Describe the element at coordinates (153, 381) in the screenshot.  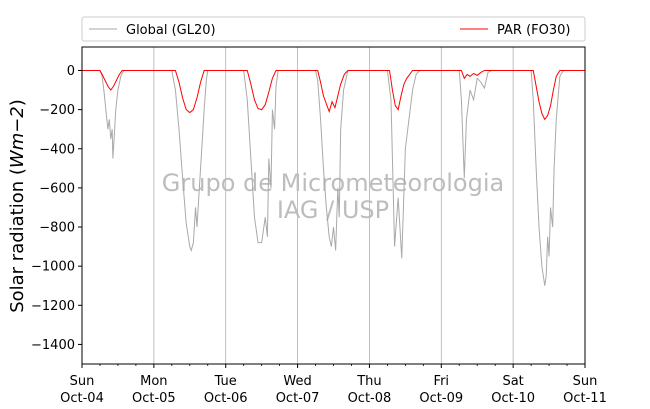
I see `x-tick-label-day: Mon` at that location.